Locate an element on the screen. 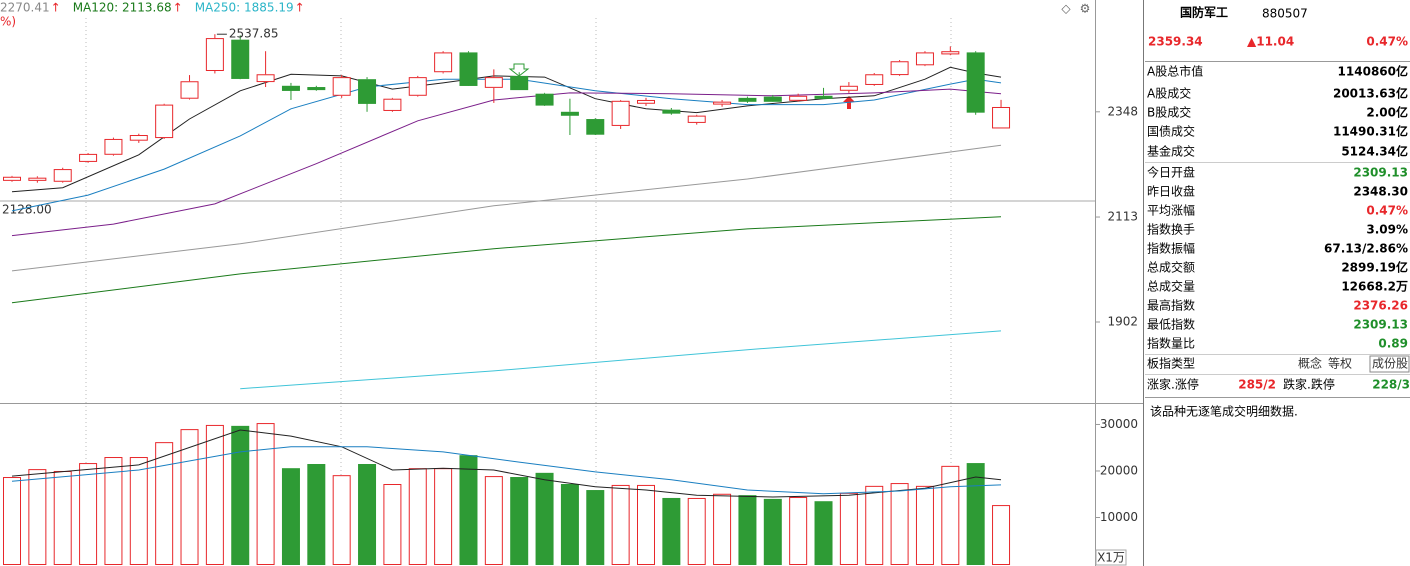 Image resolution: width=1410 pixels, height=566 pixels. breadth-label: 涨家.涨停 is located at coordinates (1173, 384).